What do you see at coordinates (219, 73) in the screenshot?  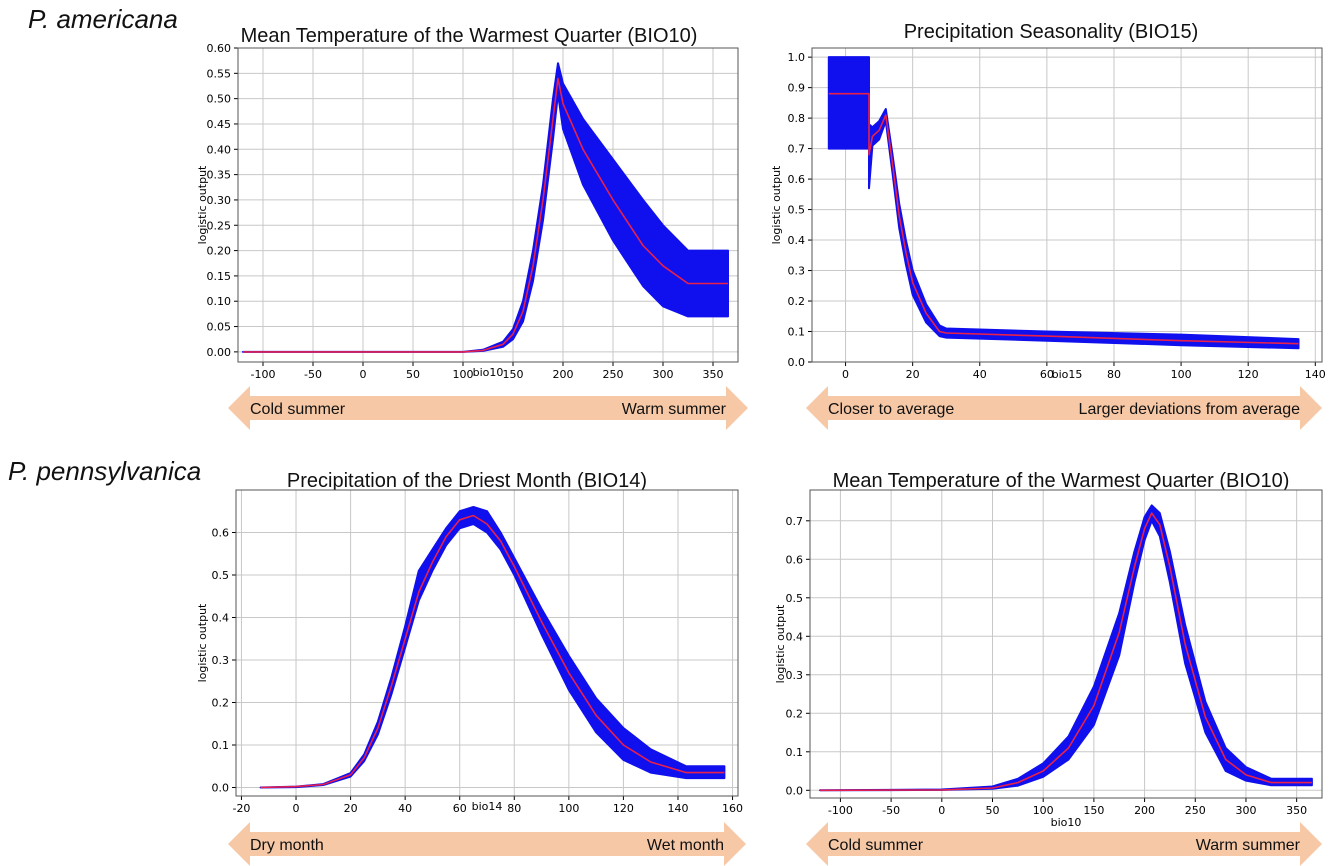 I see `y-tick-label: 0.55` at bounding box center [219, 73].